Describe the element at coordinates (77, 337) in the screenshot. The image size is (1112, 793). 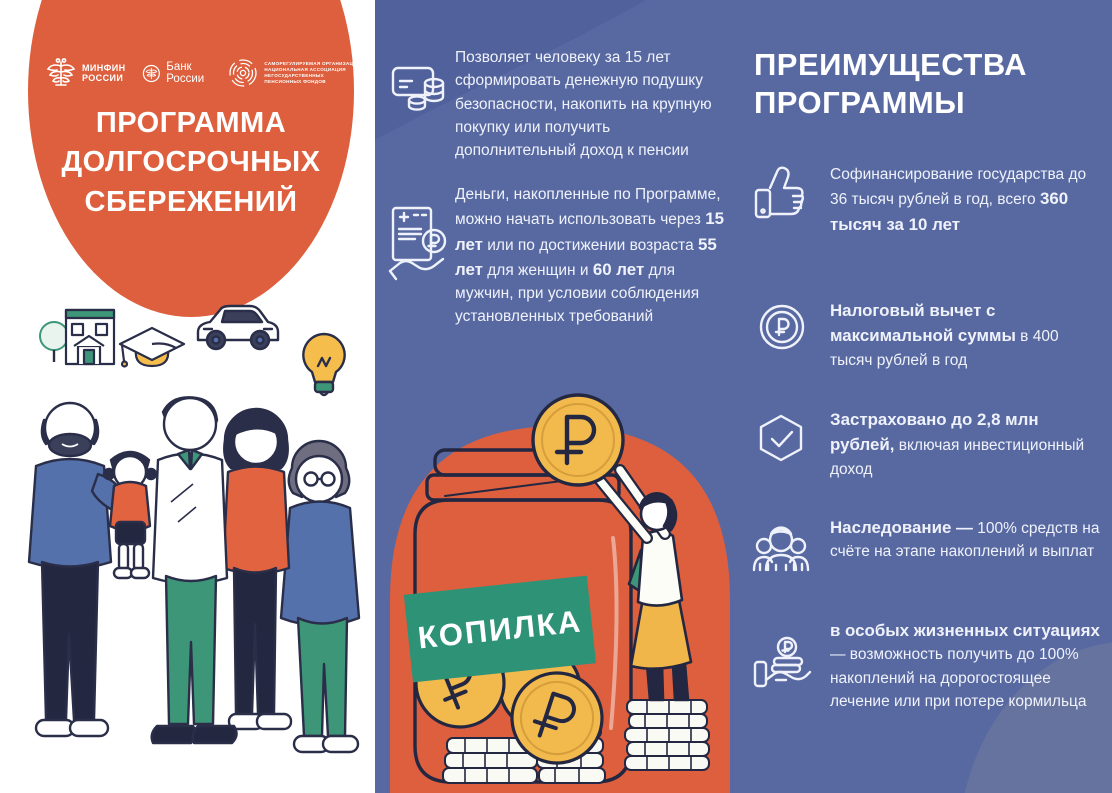
I see `house-icon` at that location.